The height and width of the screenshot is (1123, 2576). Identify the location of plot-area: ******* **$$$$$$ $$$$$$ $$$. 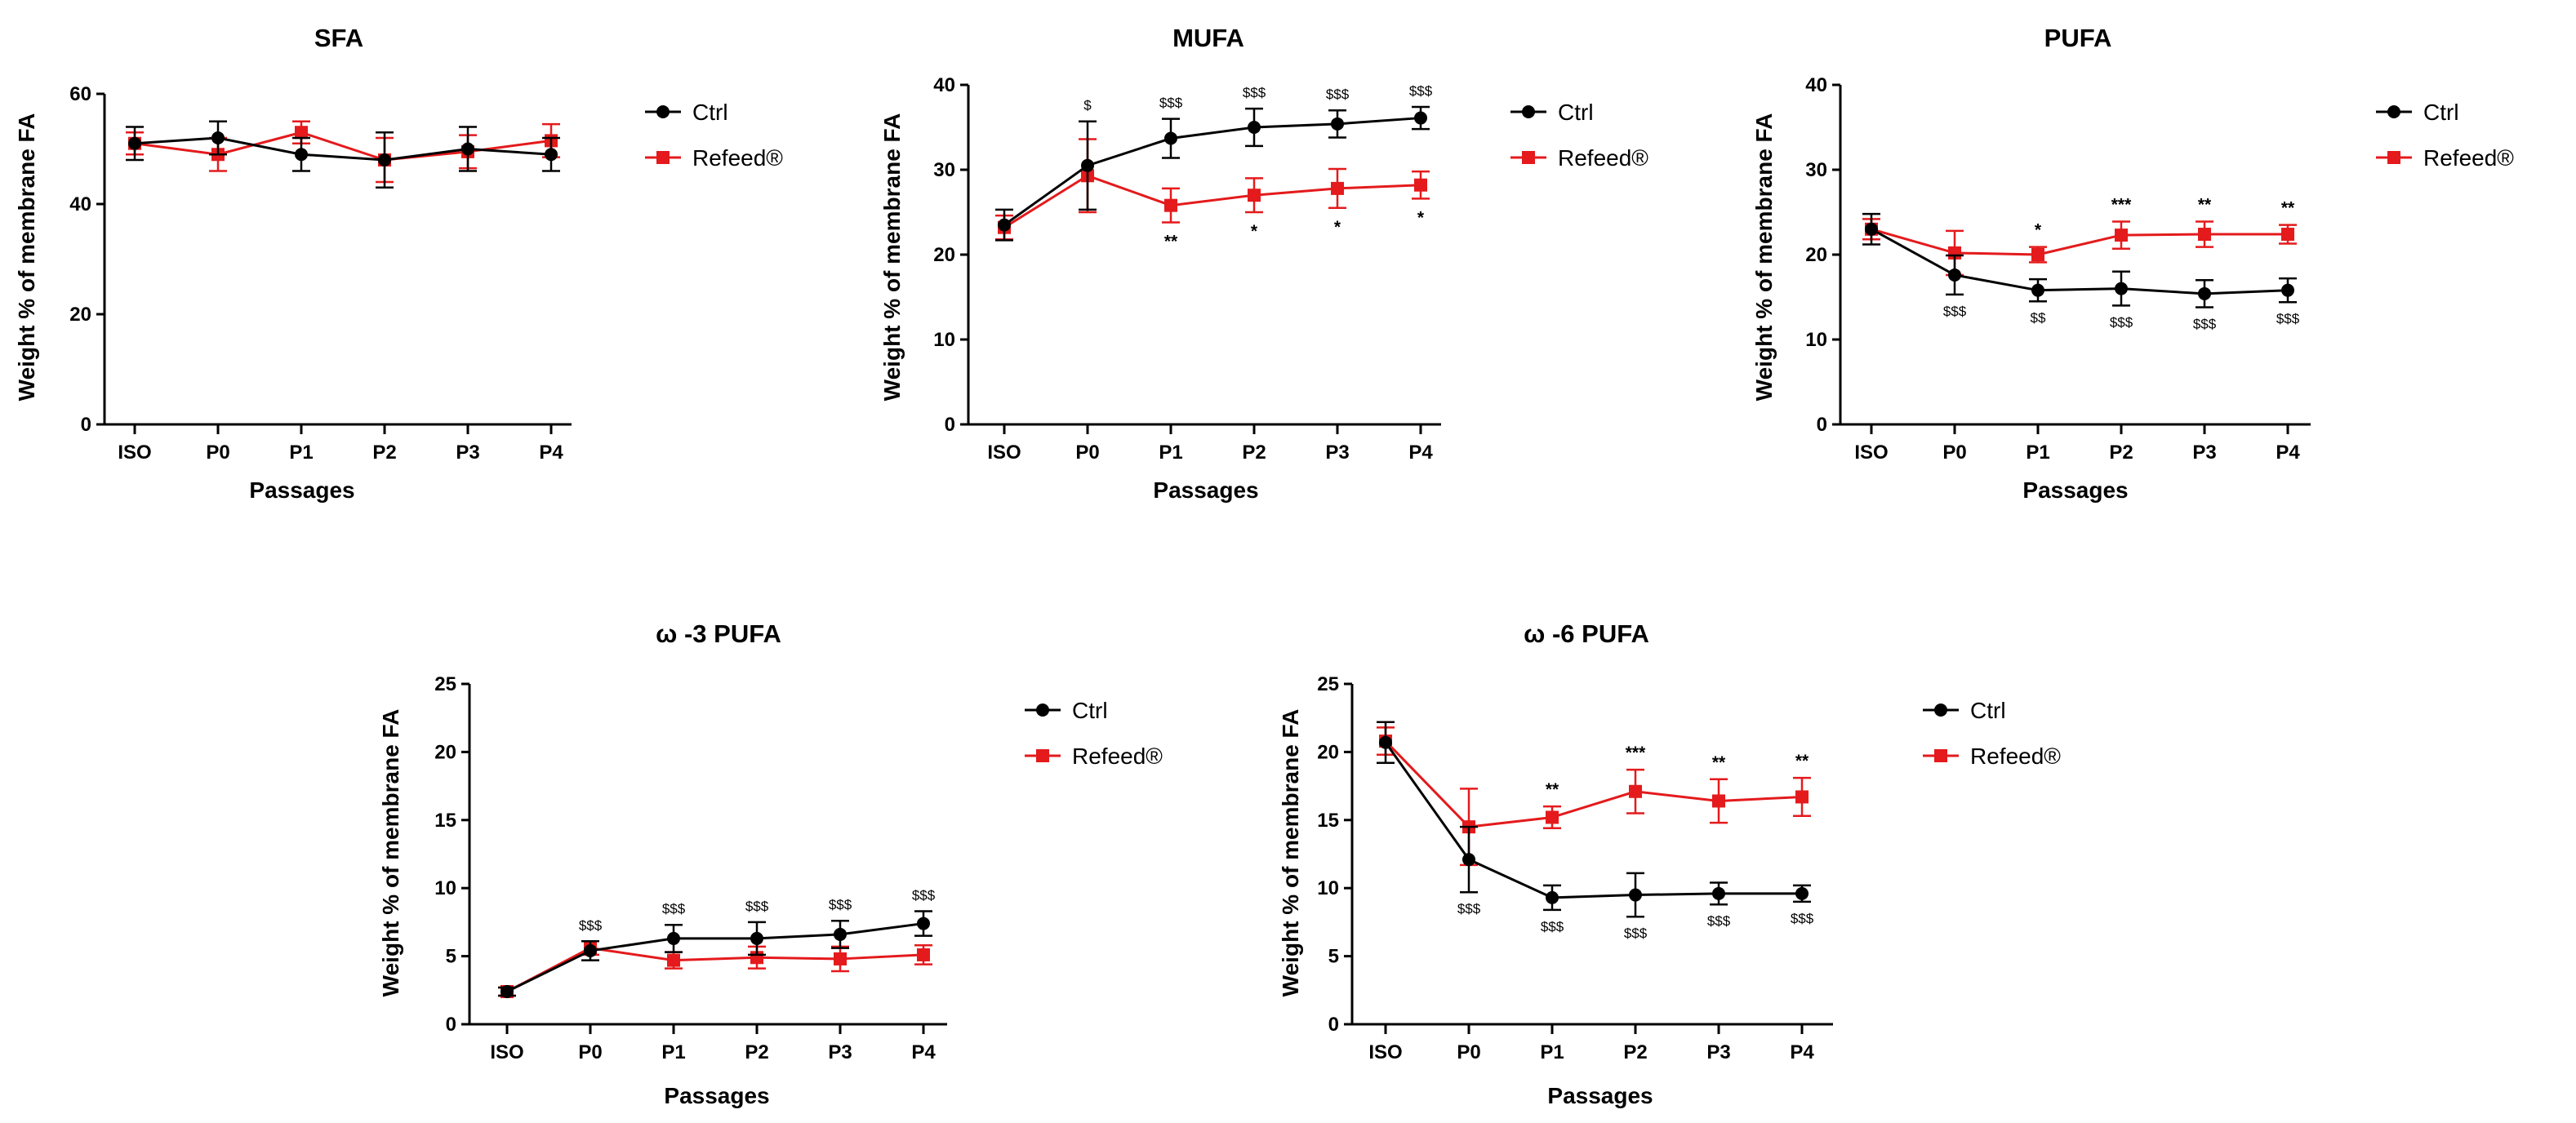
(1595, 831).